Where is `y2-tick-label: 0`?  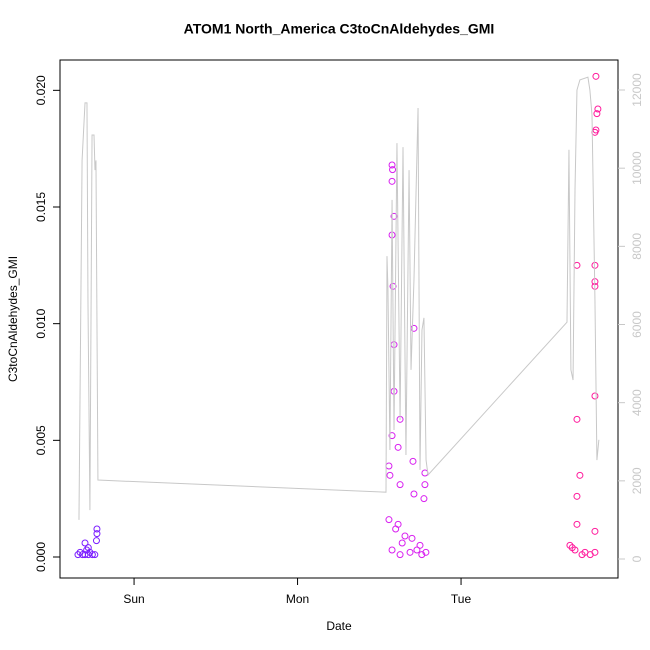
y2-tick-label: 0 is located at coordinates (637, 558).